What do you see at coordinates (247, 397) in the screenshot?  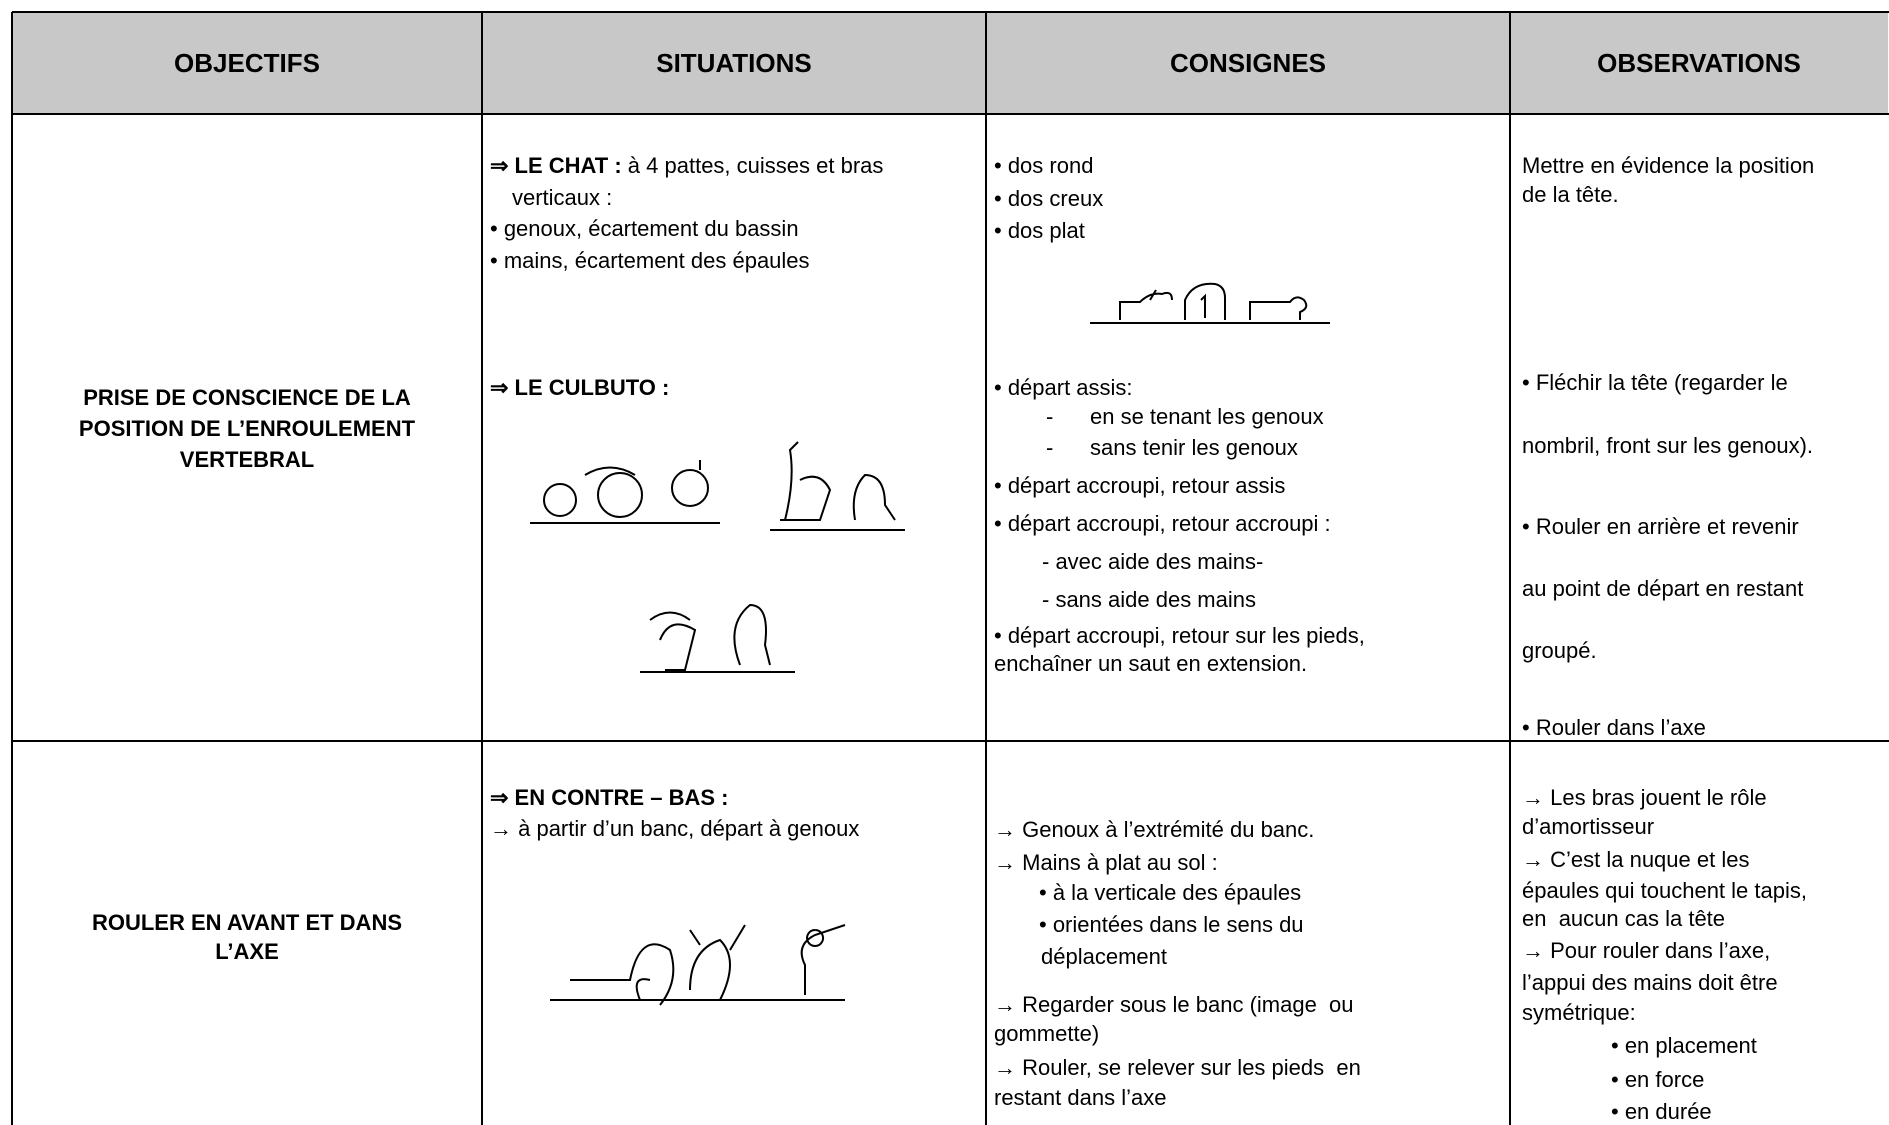 I see `objective: PRISE DE CONSCIENCE DE LA` at bounding box center [247, 397].